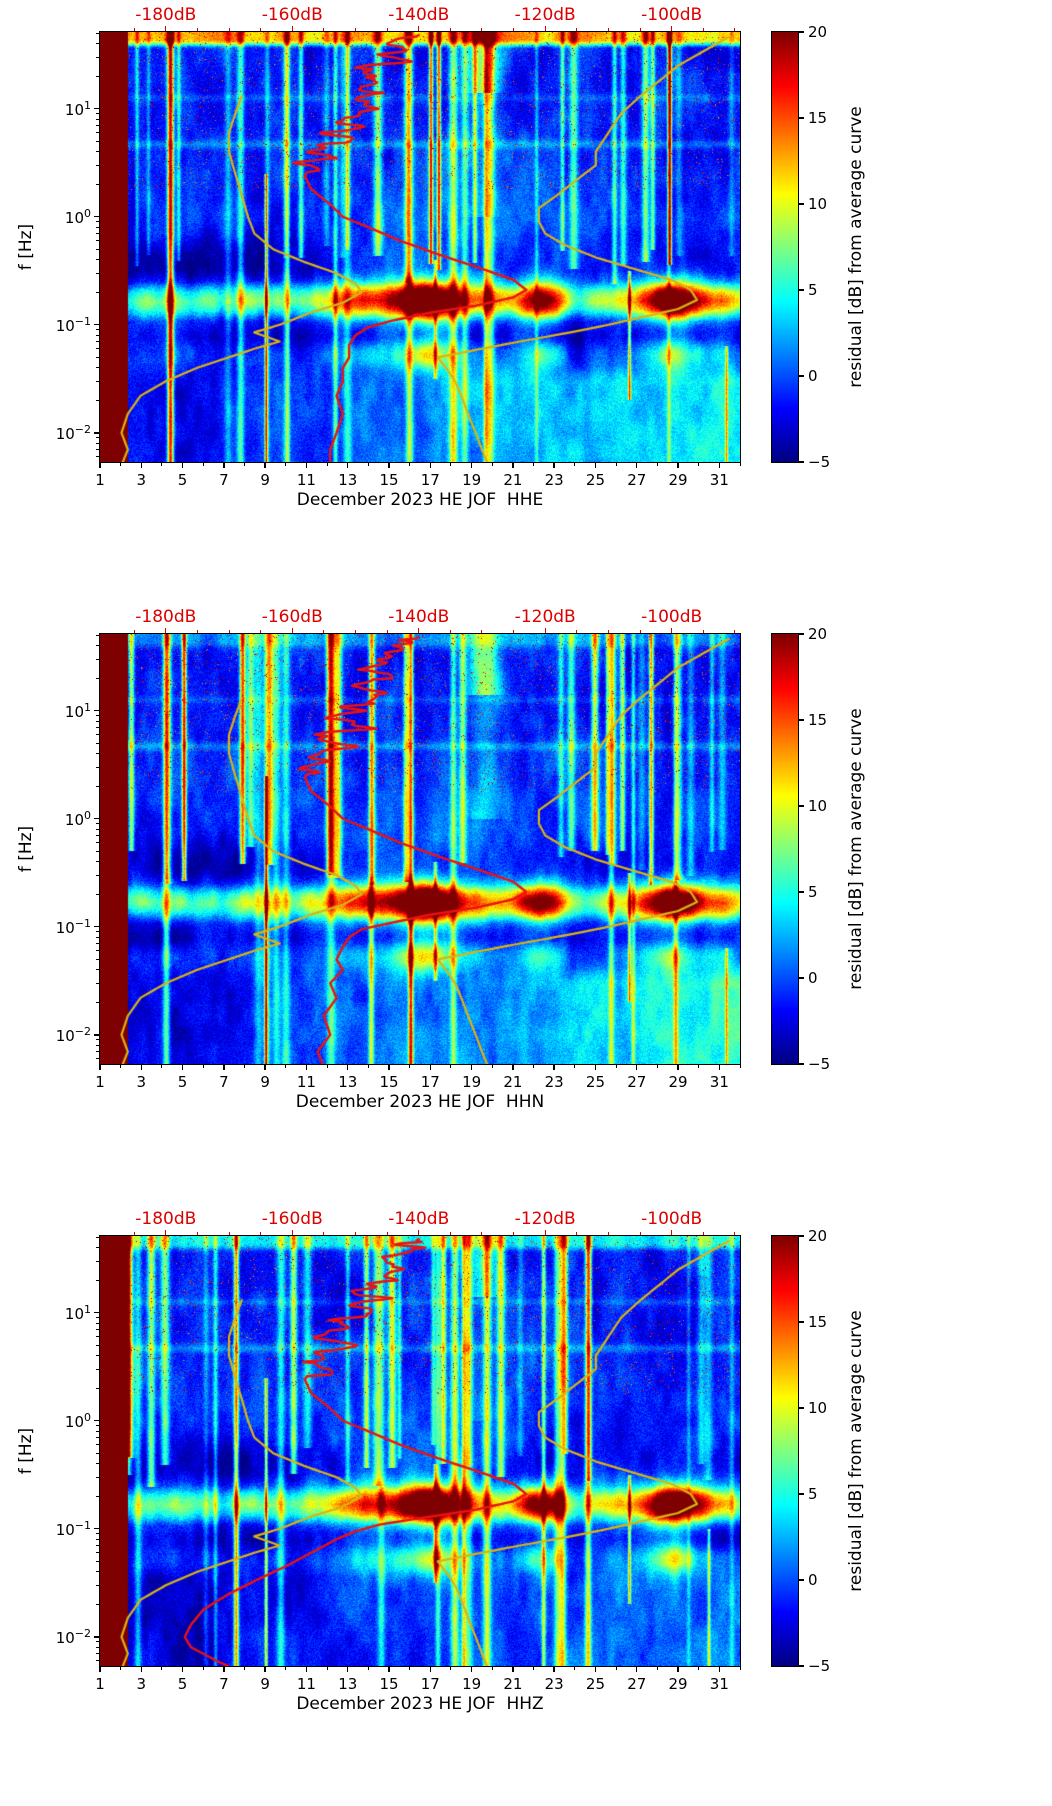 The width and height of the screenshot is (1052, 1806). I want to click on cb-tick-label: 20, so click(818, 32).